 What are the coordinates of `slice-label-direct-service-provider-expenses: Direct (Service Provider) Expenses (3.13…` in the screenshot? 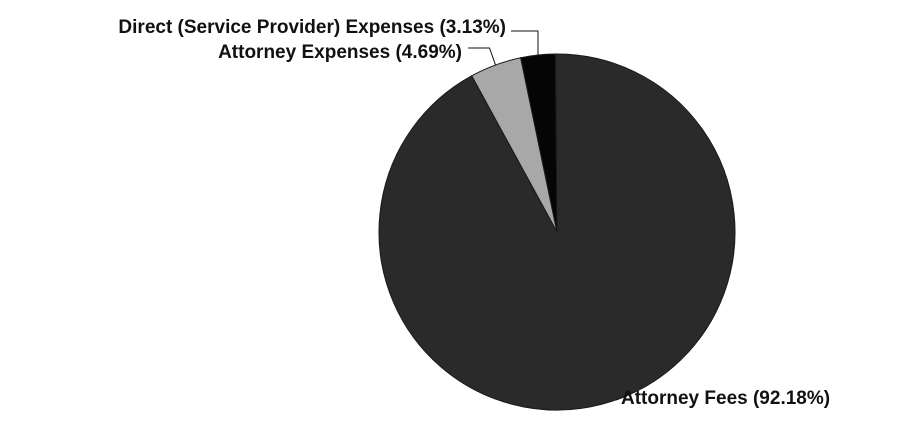 It's located at (312, 27).